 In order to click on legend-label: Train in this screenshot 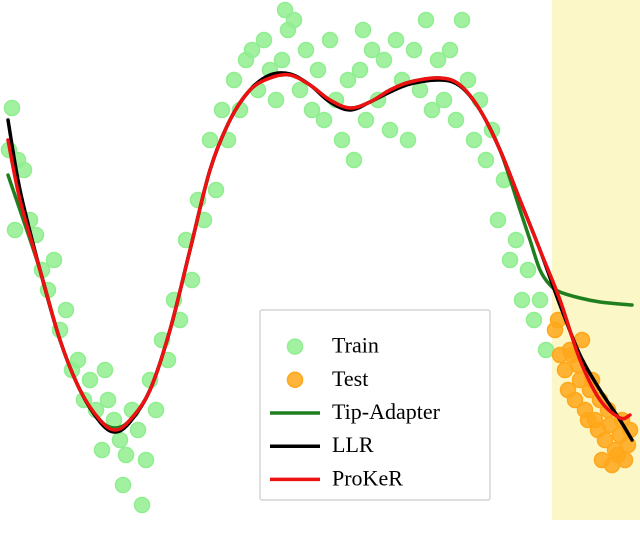, I will do `click(355, 345)`.